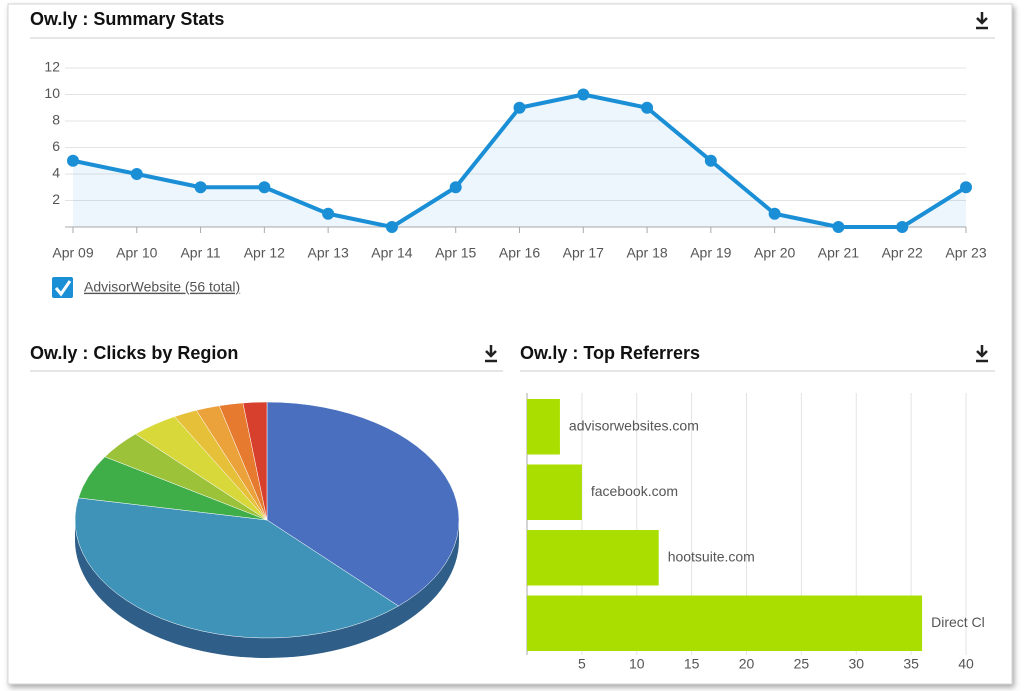 This screenshot has height=691, width=1024. Describe the element at coordinates (958, 622) in the screenshot. I see `bar-label: Direct Cl` at that location.